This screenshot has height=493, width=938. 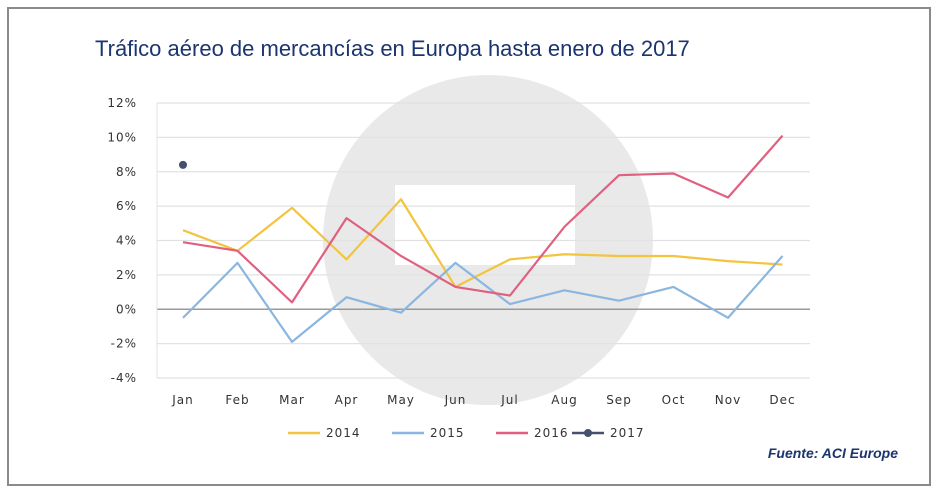 I want to click on x-tick-label: Sep, so click(x=619, y=400).